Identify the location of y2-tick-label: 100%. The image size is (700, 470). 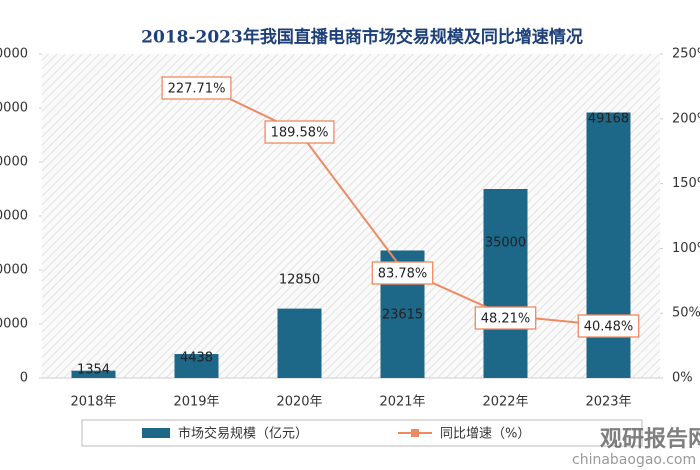
(686, 248).